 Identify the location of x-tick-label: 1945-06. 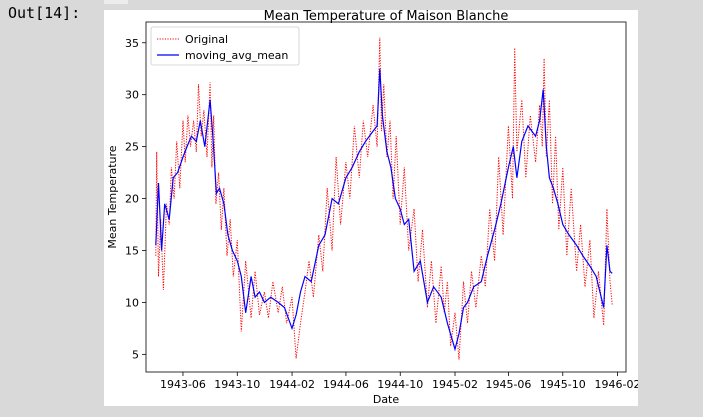
(508, 384).